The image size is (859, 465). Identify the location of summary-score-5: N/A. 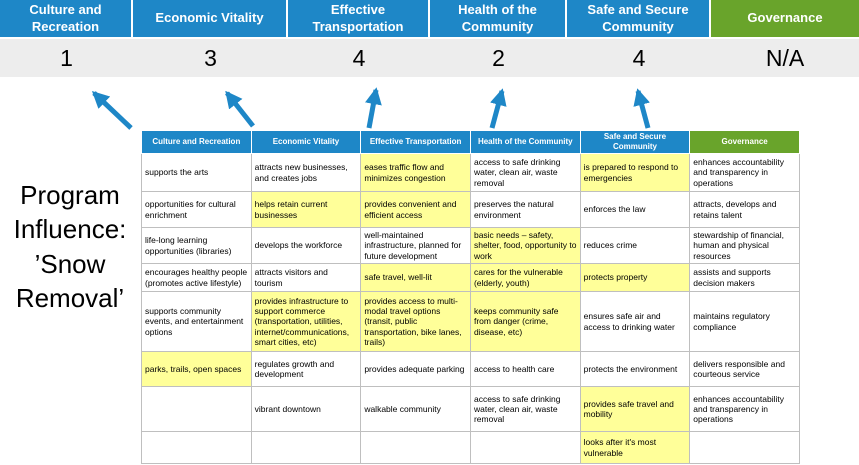
(785, 57).